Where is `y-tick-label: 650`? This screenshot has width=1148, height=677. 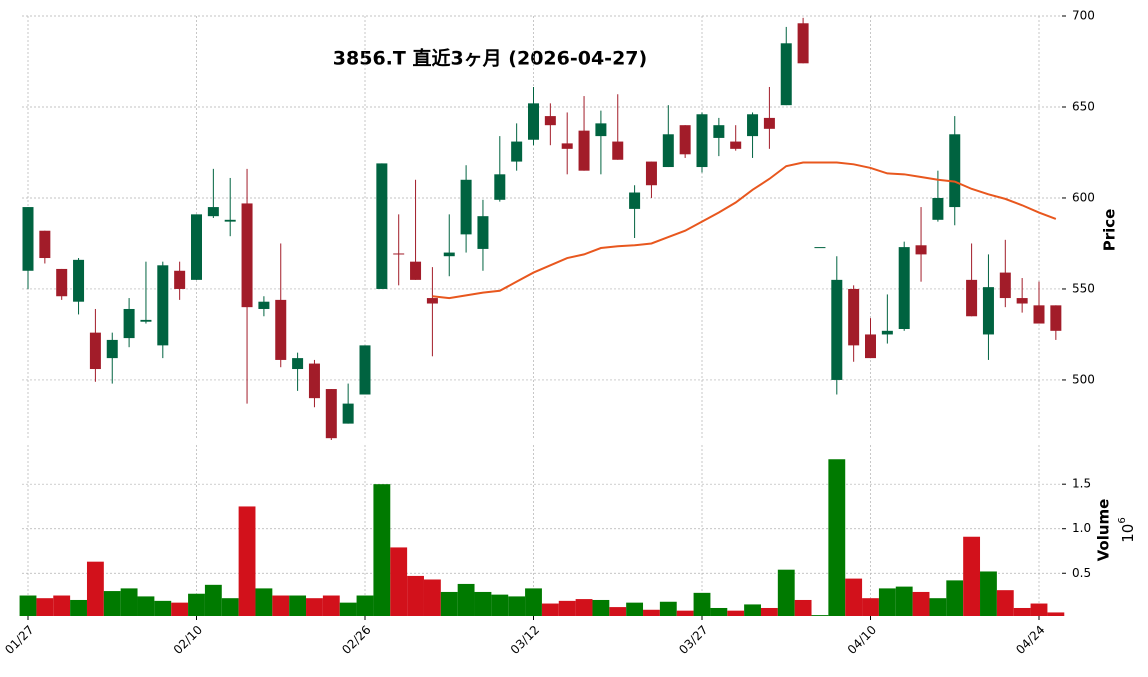
y-tick-label: 650 is located at coordinates (1083, 106).